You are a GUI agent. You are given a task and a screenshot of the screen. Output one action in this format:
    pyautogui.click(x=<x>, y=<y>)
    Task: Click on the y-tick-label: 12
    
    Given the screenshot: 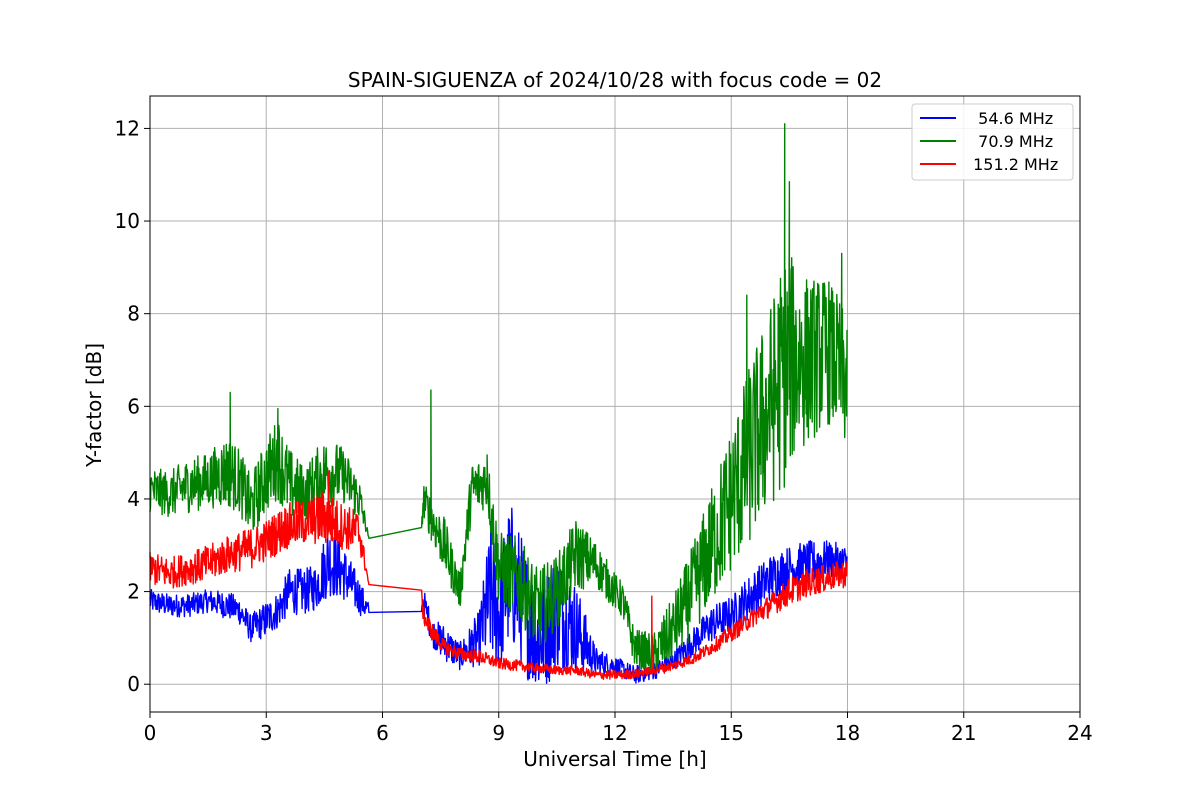 What is the action you would take?
    pyautogui.click(x=127, y=128)
    